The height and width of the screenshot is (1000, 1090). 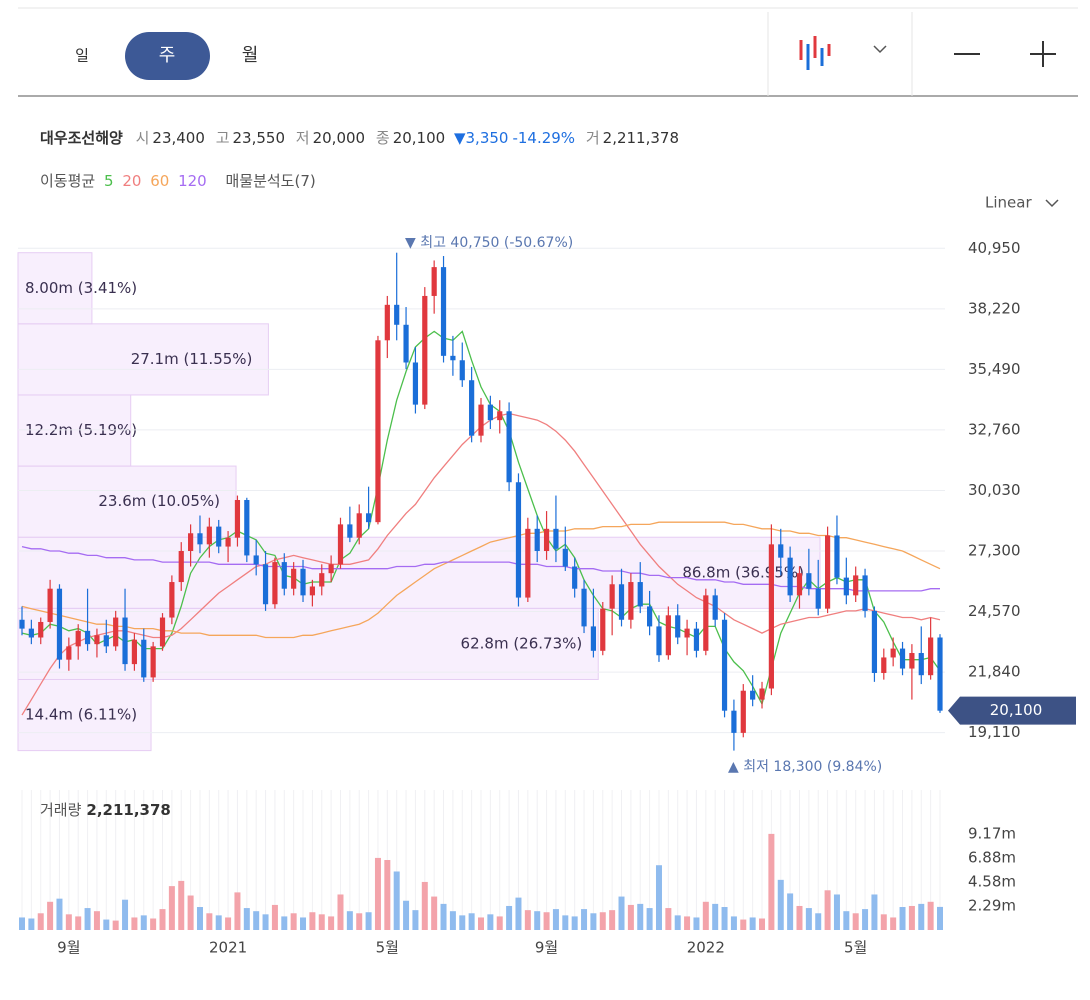 What do you see at coordinates (1008, 203) in the screenshot?
I see `scale-mode: Linear` at bounding box center [1008, 203].